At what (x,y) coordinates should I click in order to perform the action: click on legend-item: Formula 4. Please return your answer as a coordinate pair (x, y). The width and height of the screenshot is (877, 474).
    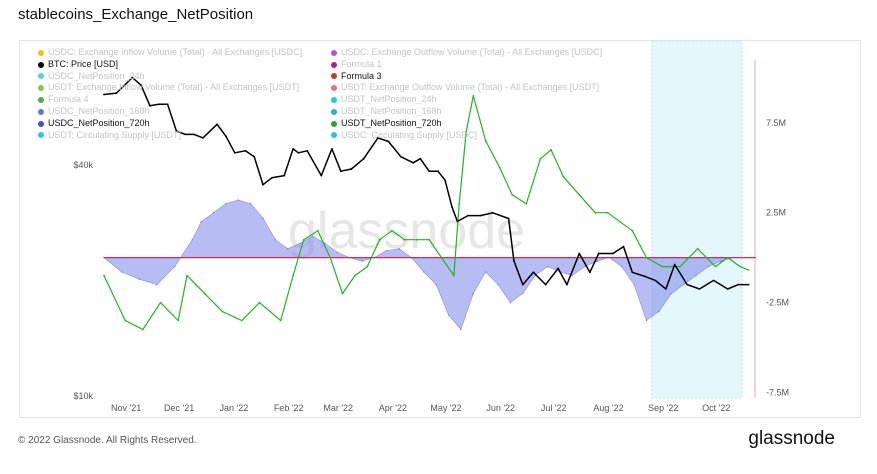
    Looking at the image, I should click on (170, 100).